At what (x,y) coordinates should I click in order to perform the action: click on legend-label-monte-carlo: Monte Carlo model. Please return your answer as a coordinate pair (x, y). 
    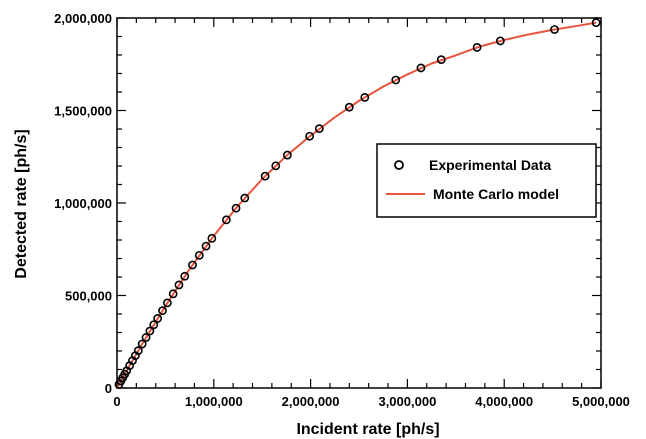
    Looking at the image, I should click on (496, 194).